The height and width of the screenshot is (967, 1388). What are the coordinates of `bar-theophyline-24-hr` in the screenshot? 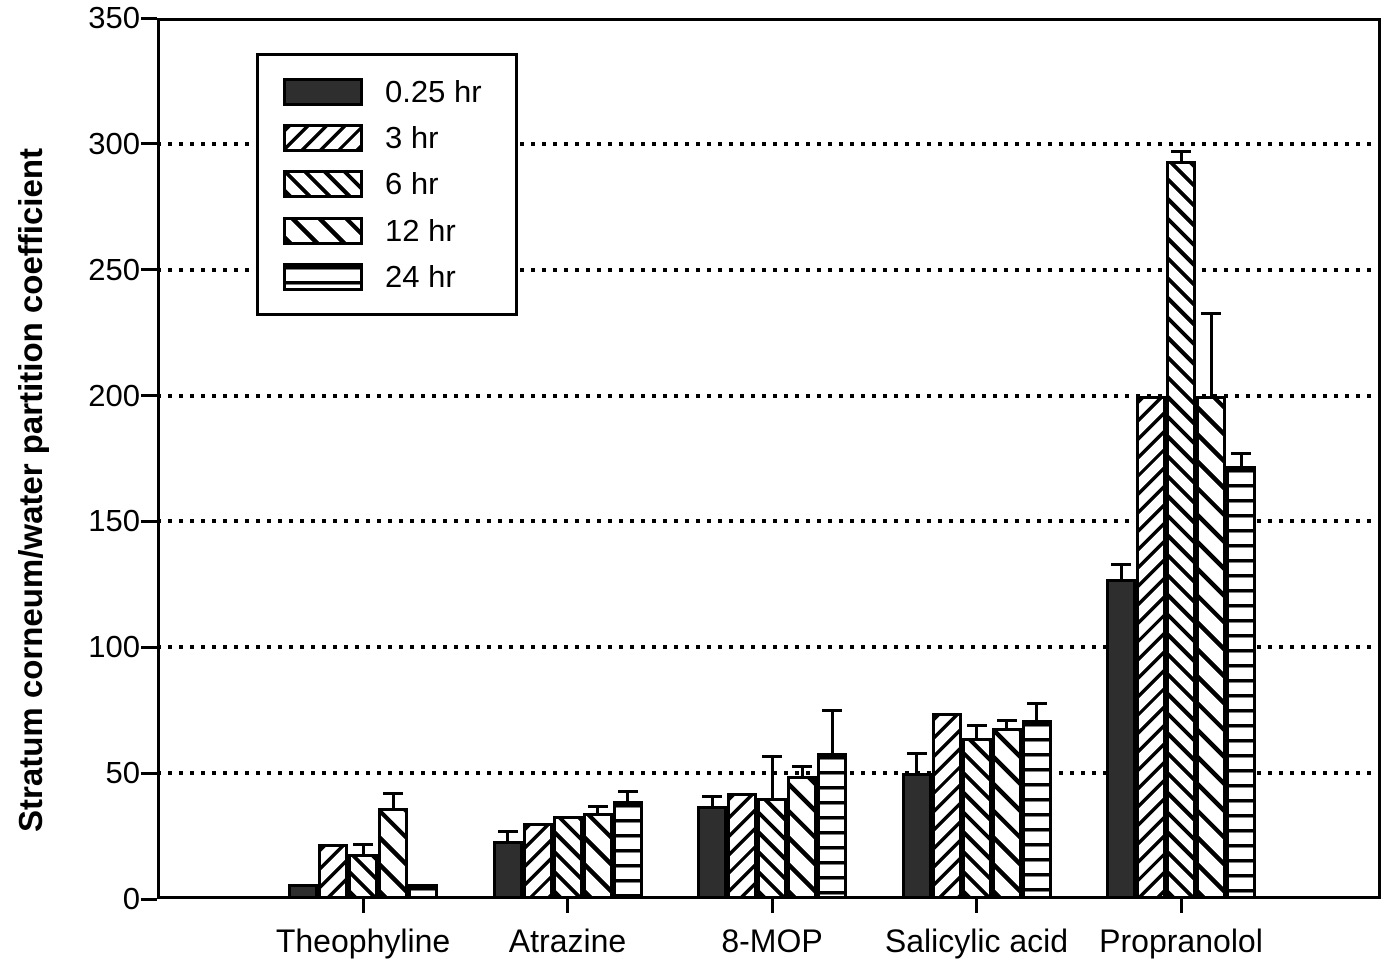 It's located at (423, 891).